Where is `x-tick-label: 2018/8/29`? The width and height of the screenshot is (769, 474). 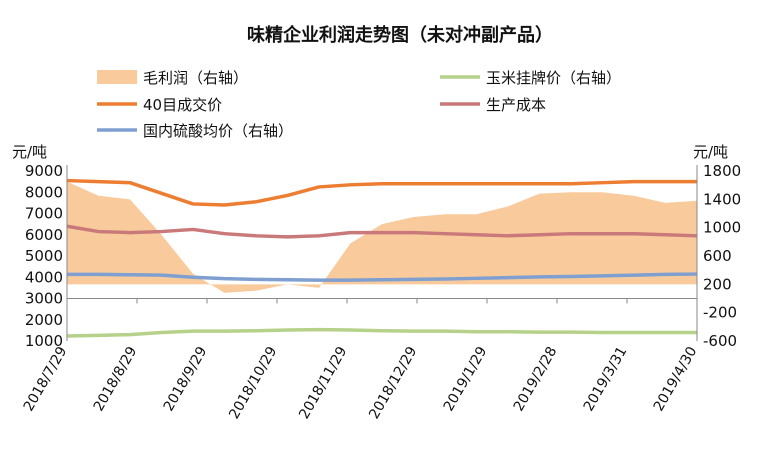 x-tick-label: 2018/8/29 is located at coordinates (116, 379).